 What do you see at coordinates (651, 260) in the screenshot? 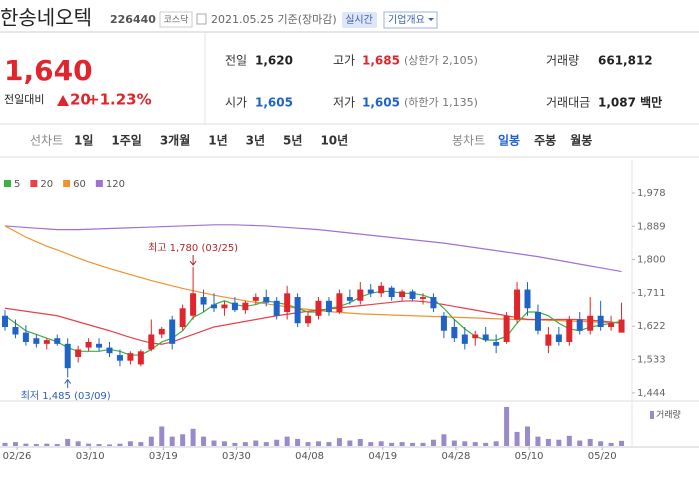
I see `y-tick-label: 1,800` at bounding box center [651, 260].